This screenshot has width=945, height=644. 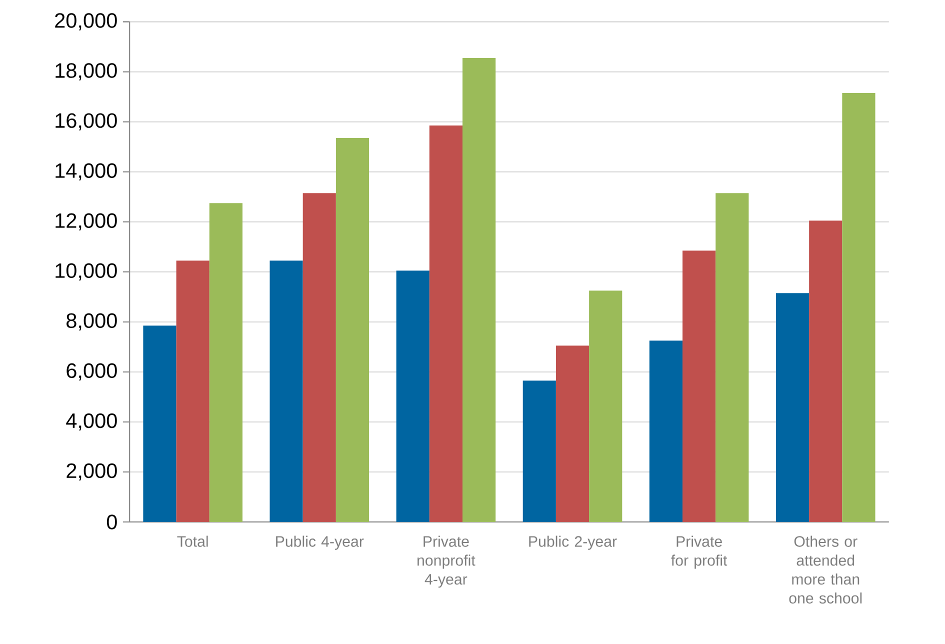 What do you see at coordinates (447, 562) in the screenshot?
I see `x-tick-label: Private nonprofit 4-year` at bounding box center [447, 562].